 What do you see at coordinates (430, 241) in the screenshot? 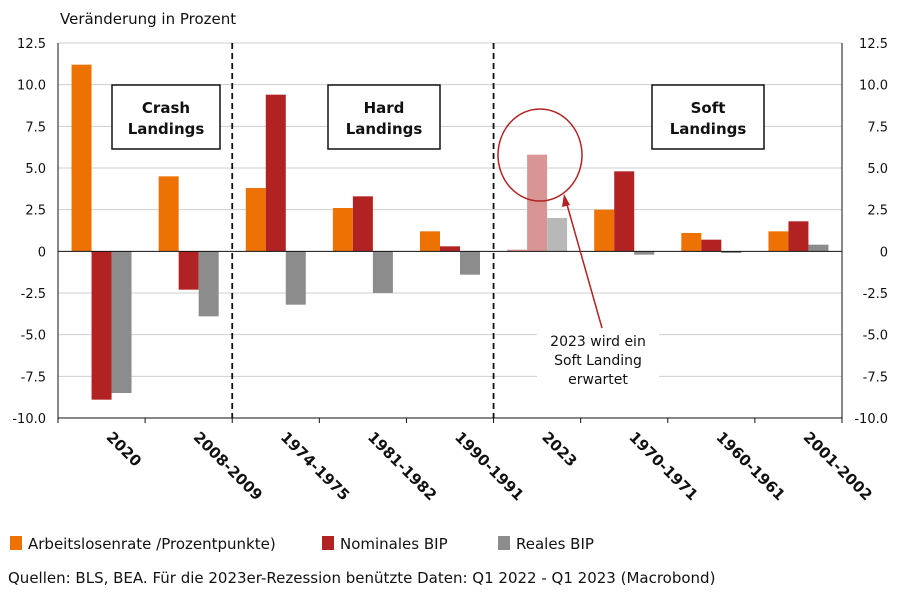
I see `bar-arbeitslosenrate-1990-1991` at bounding box center [430, 241].